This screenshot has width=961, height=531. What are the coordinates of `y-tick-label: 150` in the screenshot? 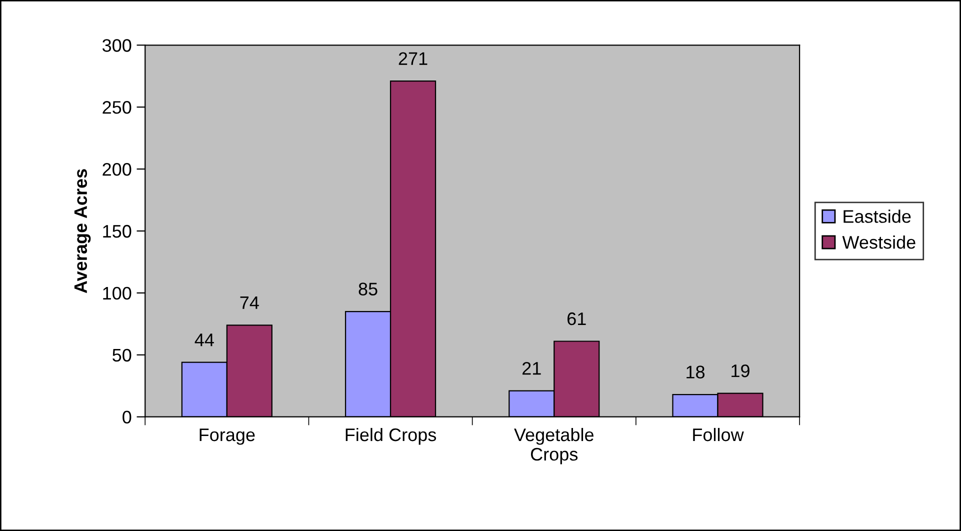 It's located at (117, 231).